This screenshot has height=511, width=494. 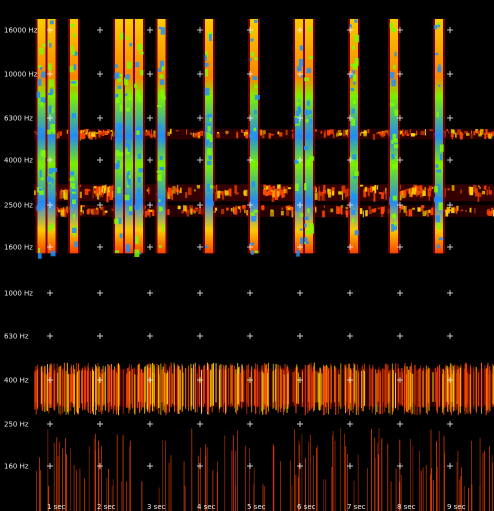 What do you see at coordinates (41, 136) in the screenshot?
I see `pulse-core` at bounding box center [41, 136].